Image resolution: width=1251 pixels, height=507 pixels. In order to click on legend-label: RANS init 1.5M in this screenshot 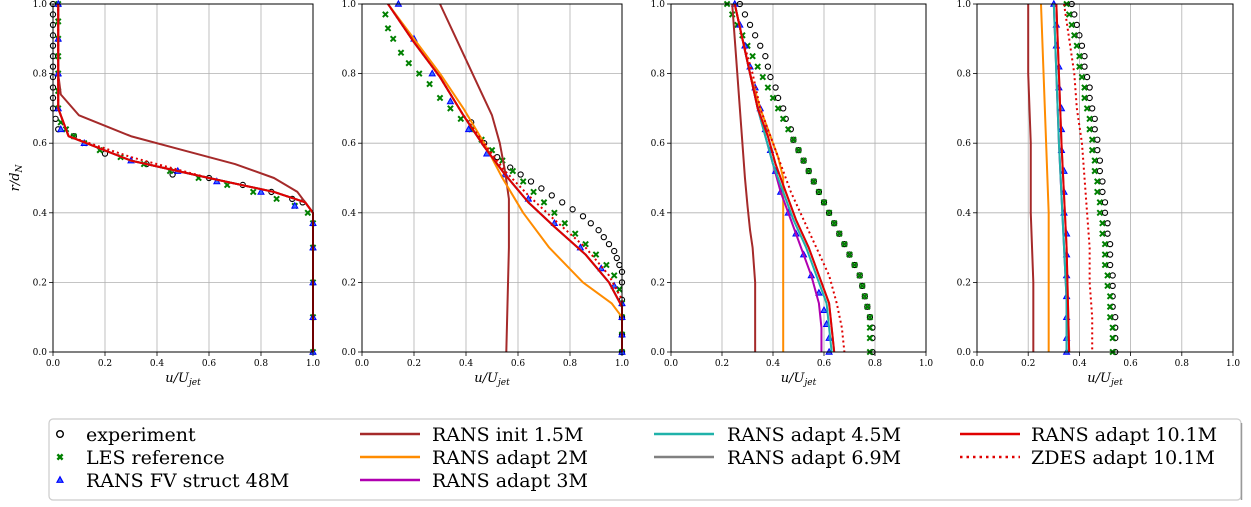, I will do `click(507, 435)`.